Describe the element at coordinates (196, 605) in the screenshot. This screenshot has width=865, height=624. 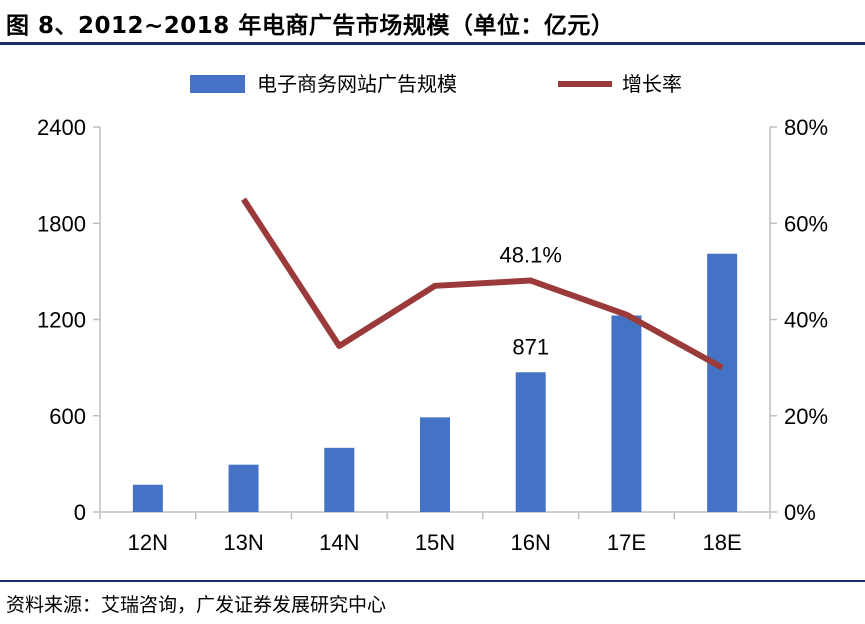
I see `source-note: 资料来源：艾瑞咨询，广发证券发展研究中心` at that location.